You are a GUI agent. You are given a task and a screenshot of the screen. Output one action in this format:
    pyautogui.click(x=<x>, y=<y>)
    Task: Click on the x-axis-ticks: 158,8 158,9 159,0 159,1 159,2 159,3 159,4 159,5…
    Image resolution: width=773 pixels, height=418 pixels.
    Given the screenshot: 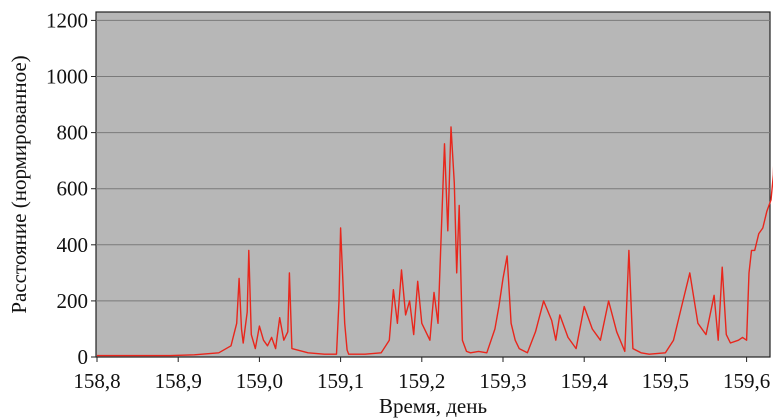 What is the action you would take?
    pyautogui.click(x=421, y=375)
    